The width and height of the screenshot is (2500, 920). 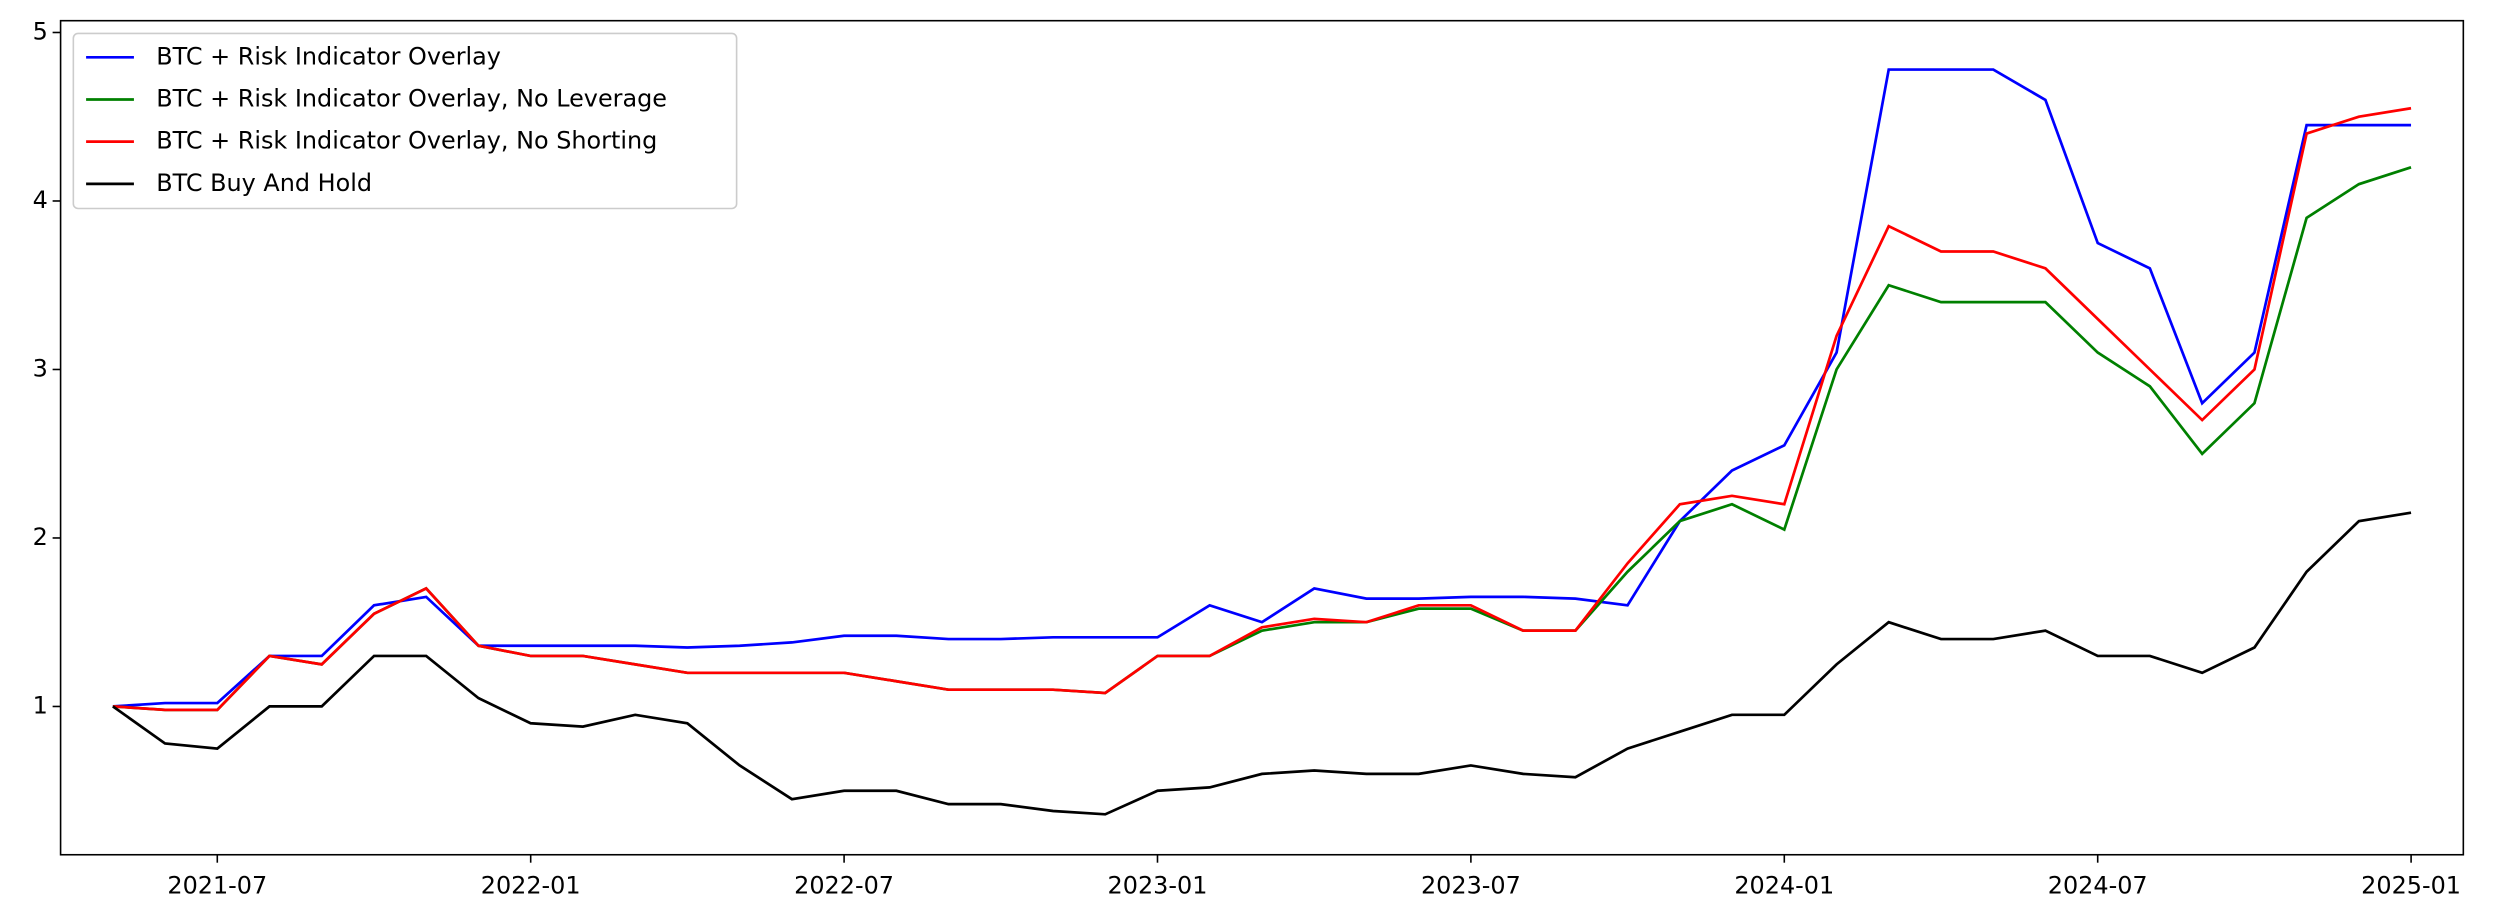 I want to click on x-tick-label: 2023-01, so click(x=1158, y=886).